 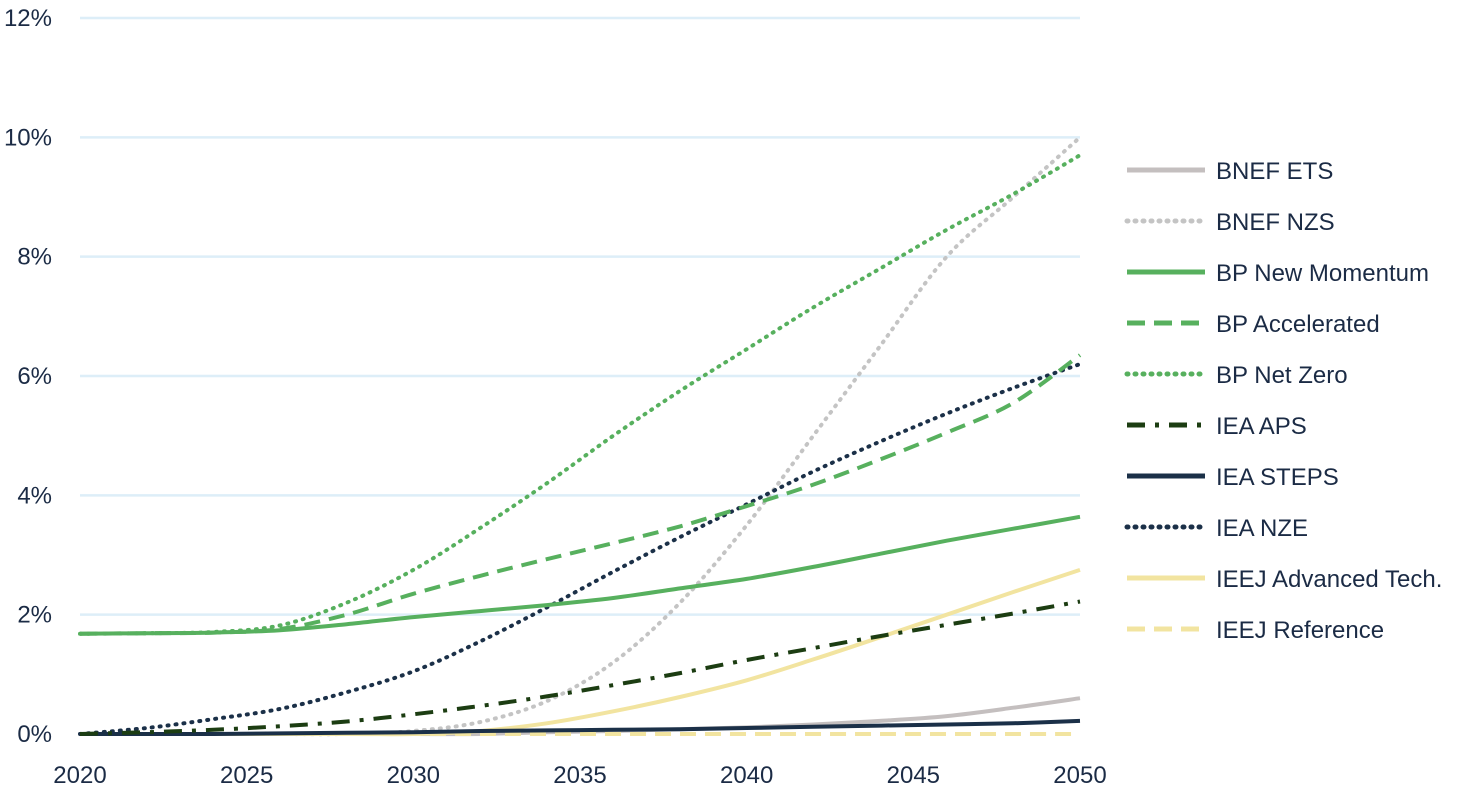 What do you see at coordinates (580, 727) in the screenshot?
I see `series-line-iea-steps` at bounding box center [580, 727].